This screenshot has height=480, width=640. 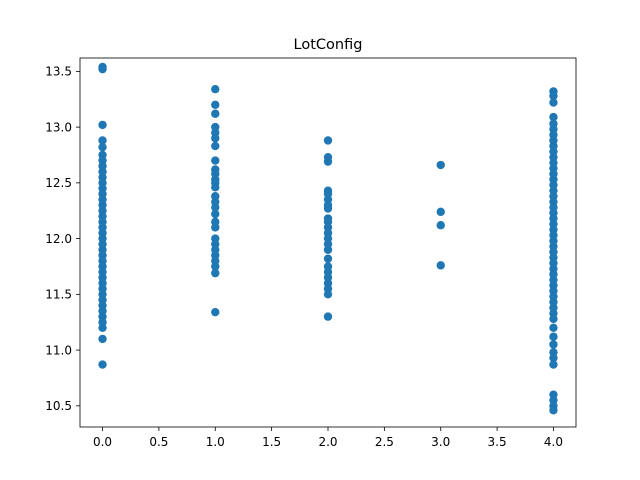 I want to click on x-tick-label: 3.5, so click(x=497, y=442).